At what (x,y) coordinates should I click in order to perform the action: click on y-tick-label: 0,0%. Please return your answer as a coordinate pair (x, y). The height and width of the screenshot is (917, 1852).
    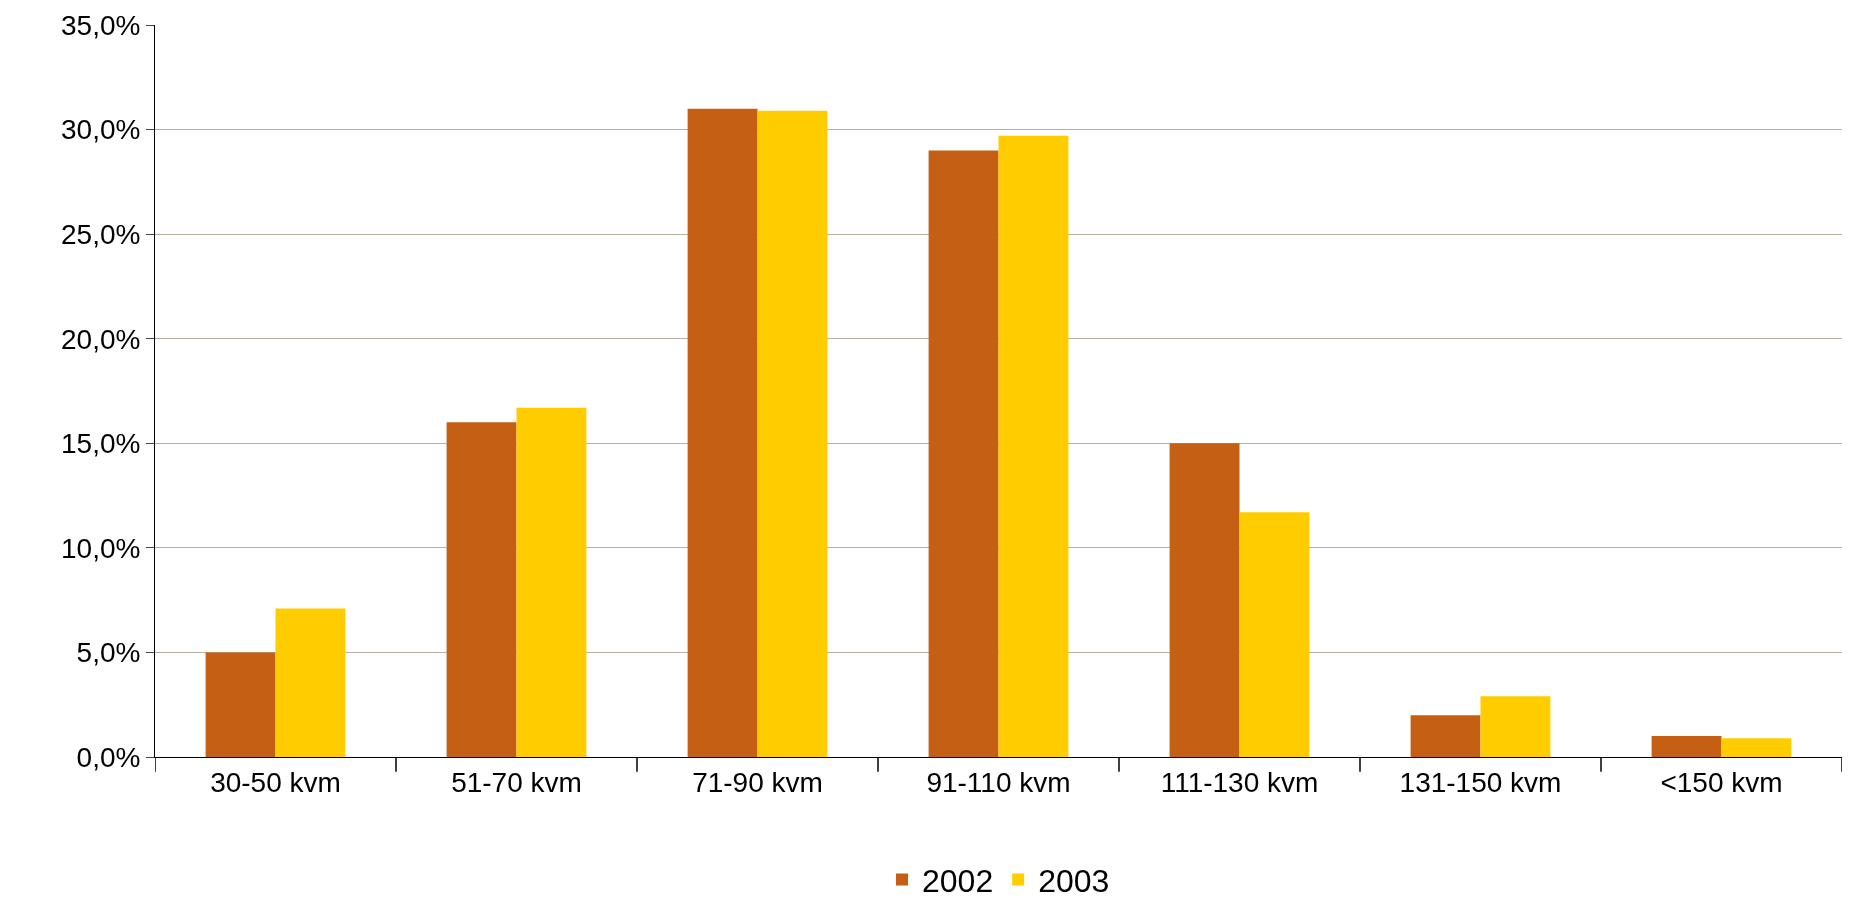
    Looking at the image, I should click on (108, 757).